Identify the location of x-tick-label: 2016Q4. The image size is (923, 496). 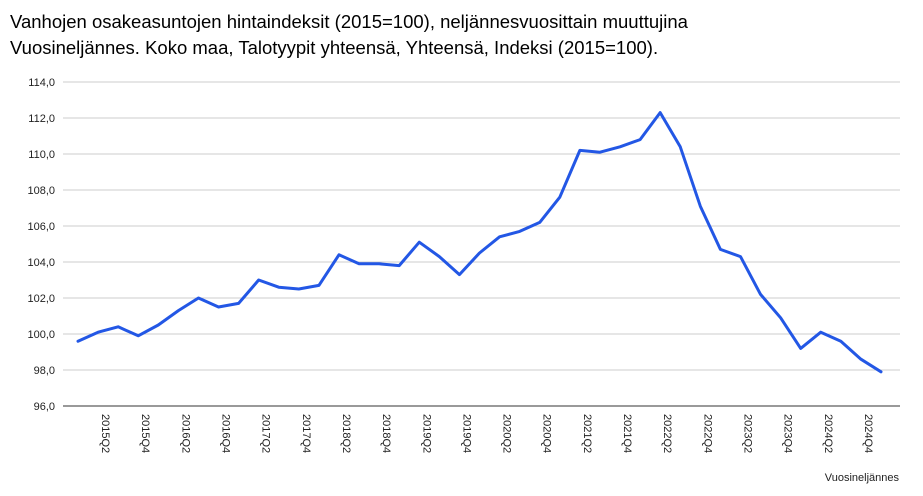
(226, 433).